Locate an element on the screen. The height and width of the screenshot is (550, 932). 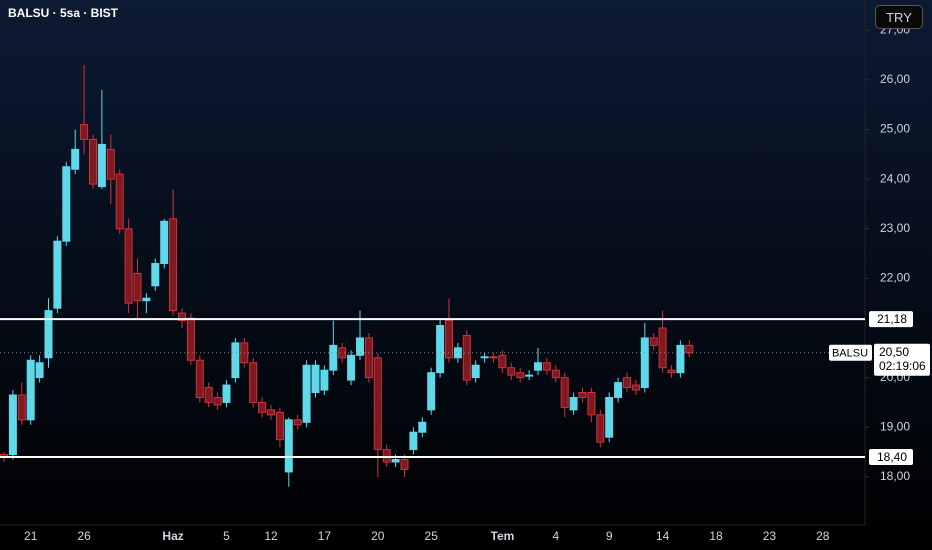
symbol-box is located at coordinates (850, 352).